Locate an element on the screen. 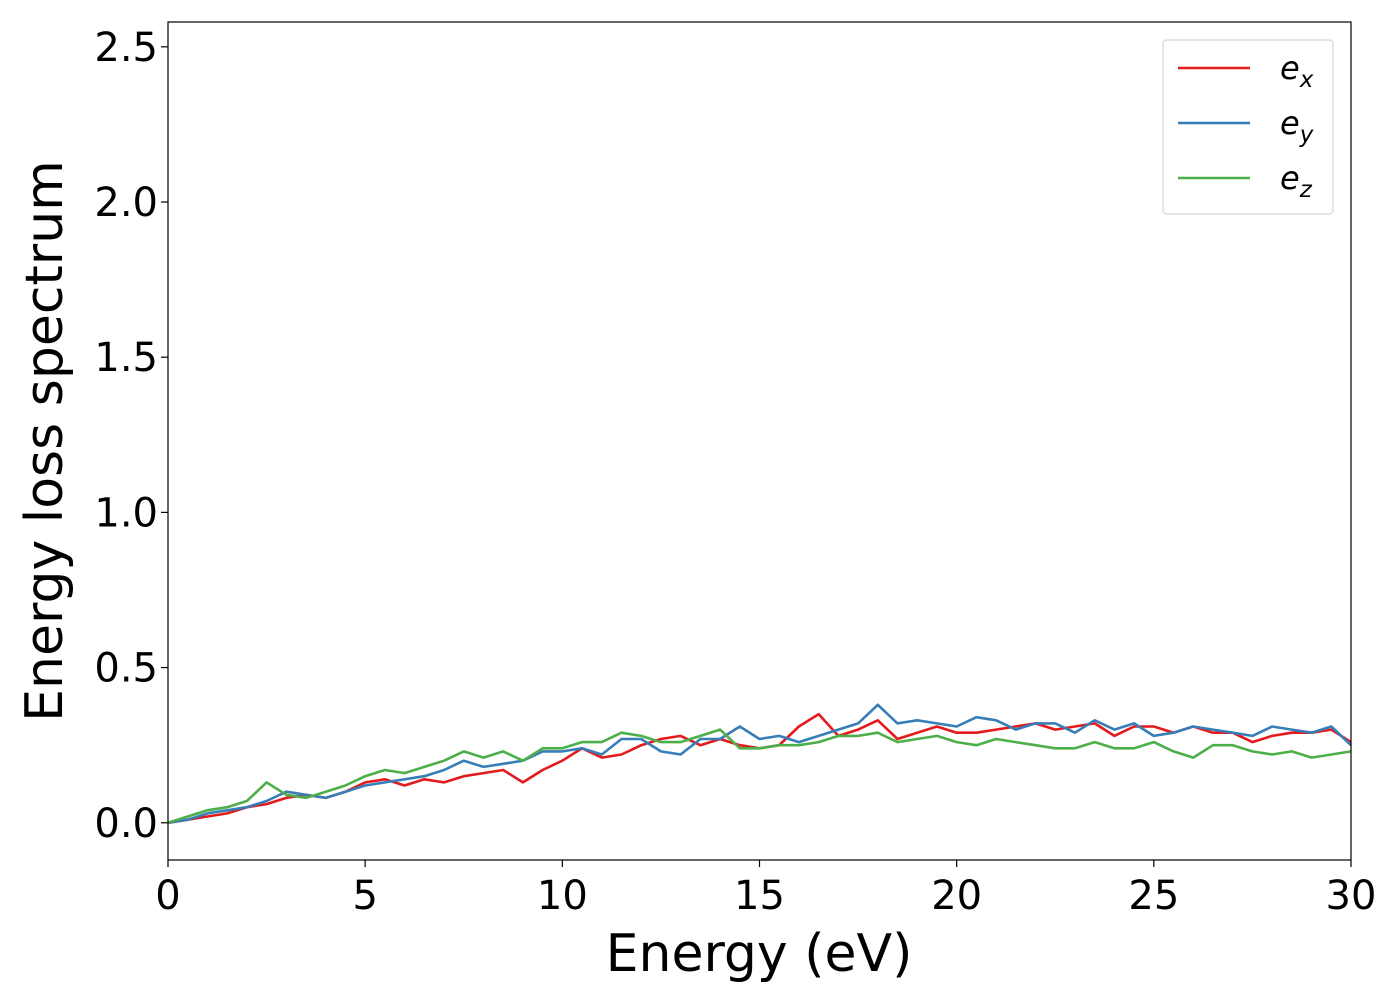  y-tick-label: 1.5 is located at coordinates (126, 358).